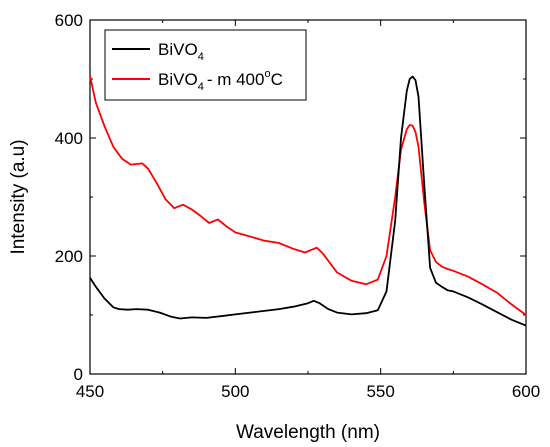  I want to click on legend-label-bivo4-base: BiVO, so click(178, 49).